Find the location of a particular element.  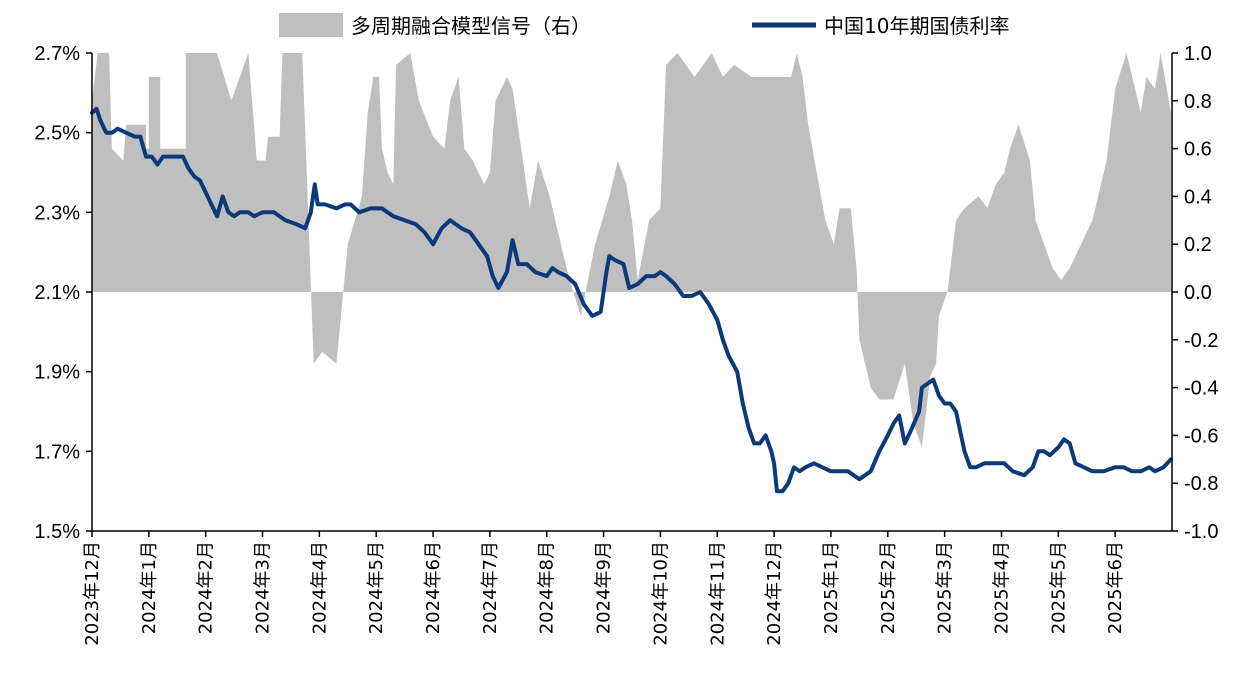

left-tick-label: 2.7% is located at coordinates (57, 54).